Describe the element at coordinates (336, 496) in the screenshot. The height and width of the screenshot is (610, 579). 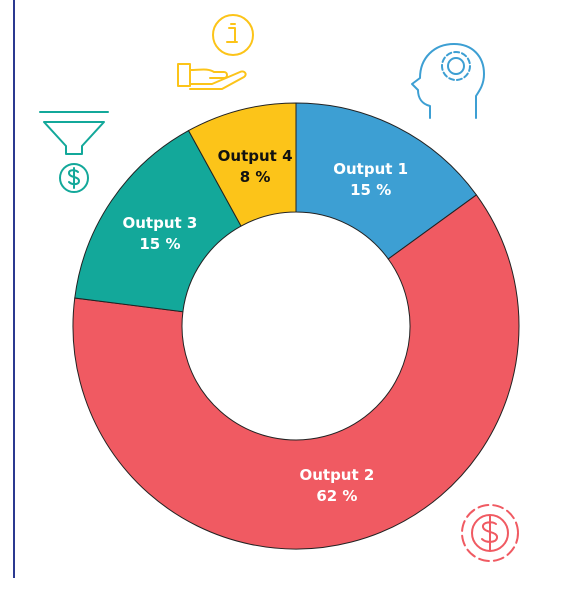
I see `slice-value-label: 62 %` at that location.